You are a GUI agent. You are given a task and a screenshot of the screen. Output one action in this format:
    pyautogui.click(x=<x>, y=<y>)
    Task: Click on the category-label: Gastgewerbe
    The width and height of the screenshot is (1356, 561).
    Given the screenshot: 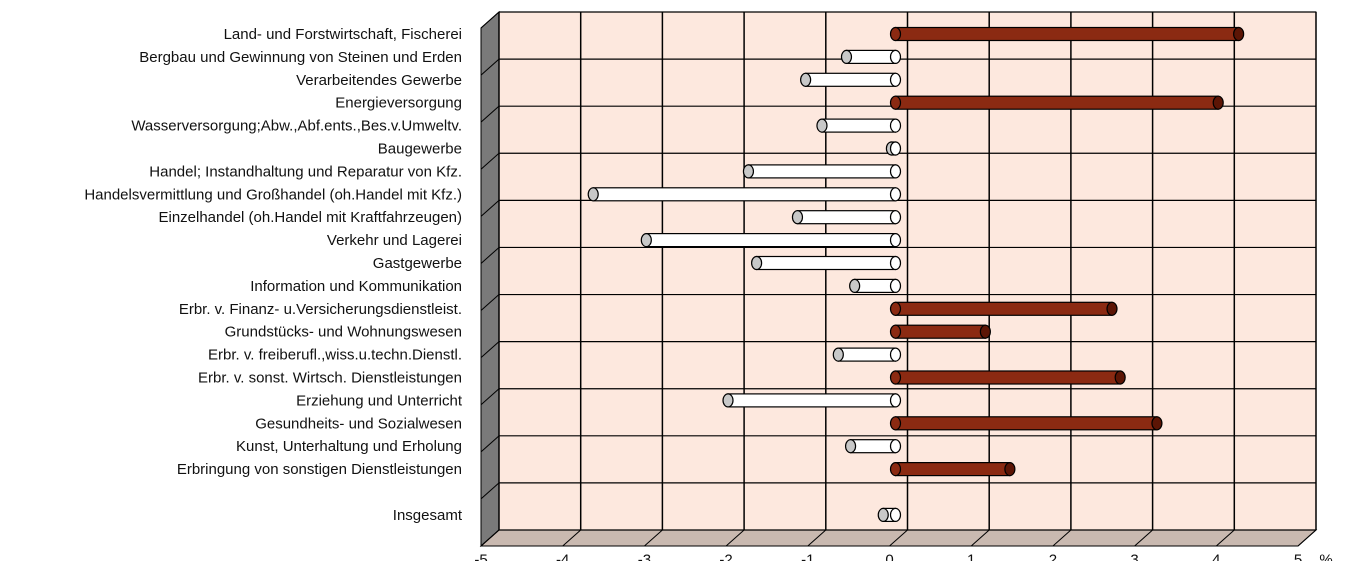 What is the action you would take?
    pyautogui.click(x=417, y=263)
    